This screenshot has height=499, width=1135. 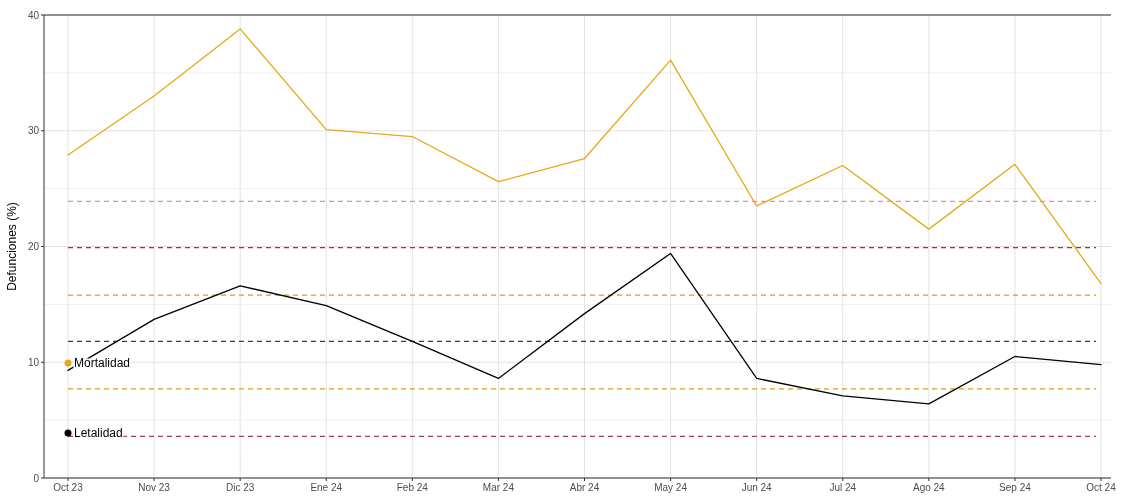 I want to click on x-tick-label: Oct 24, so click(x=1101, y=487).